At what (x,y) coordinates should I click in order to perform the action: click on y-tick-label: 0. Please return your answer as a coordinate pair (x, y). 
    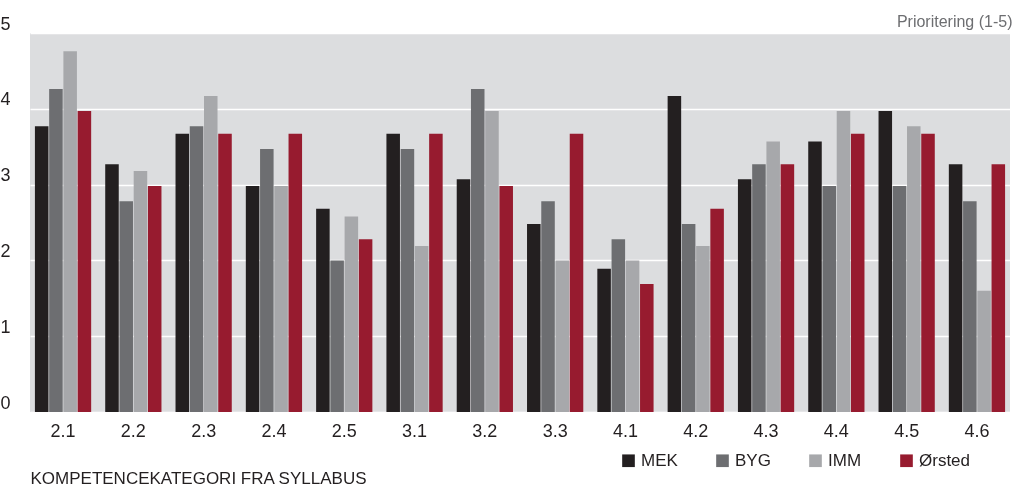
    Looking at the image, I should click on (5, 402).